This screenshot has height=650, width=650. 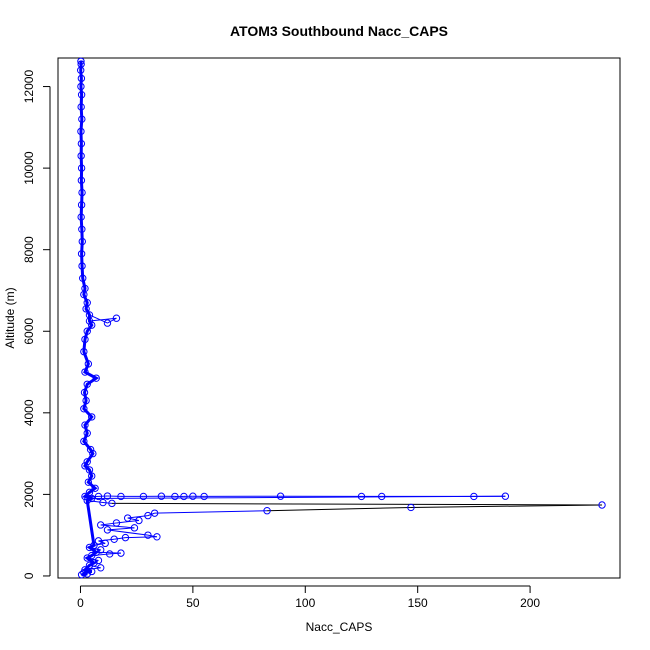 What do you see at coordinates (29, 331) in the screenshot?
I see `y-tick-label: 6000` at bounding box center [29, 331].